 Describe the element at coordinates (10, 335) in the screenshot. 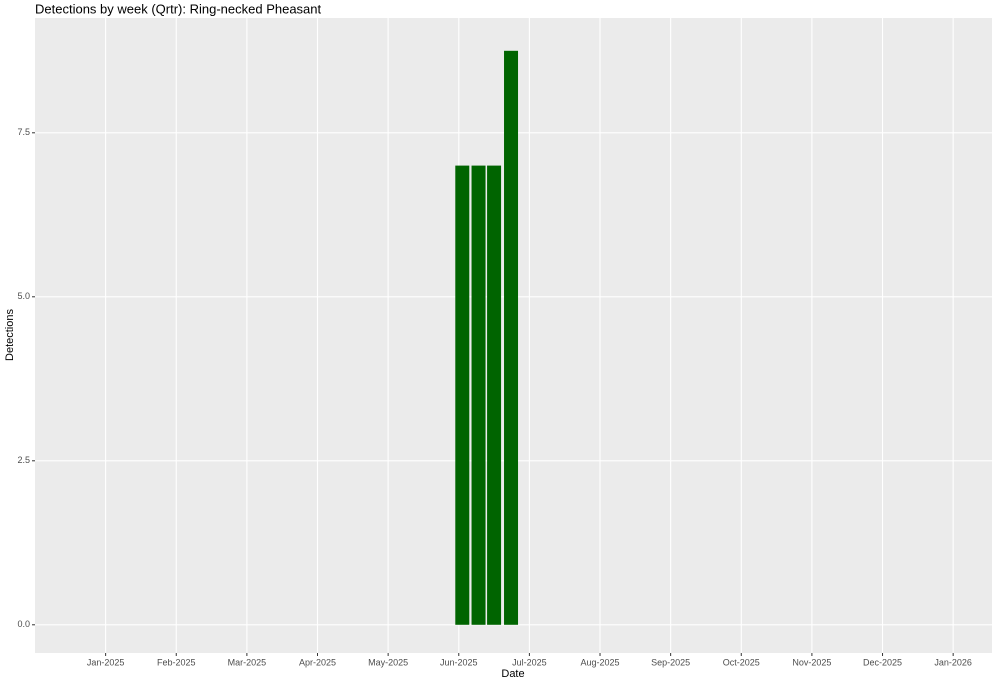

I see `y-axis-title: Detections` at that location.